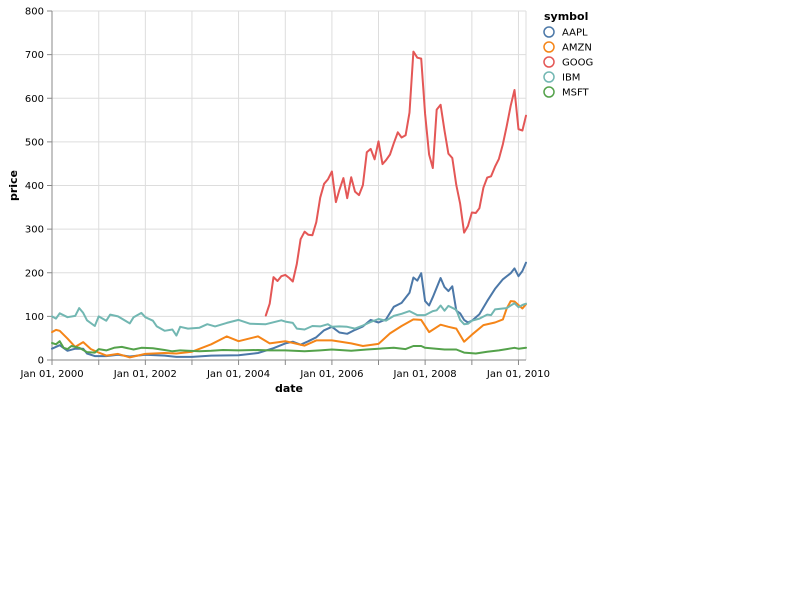 The height and width of the screenshot is (600, 800). Describe the element at coordinates (571, 78) in the screenshot. I see `legend-label: IBM` at that location.